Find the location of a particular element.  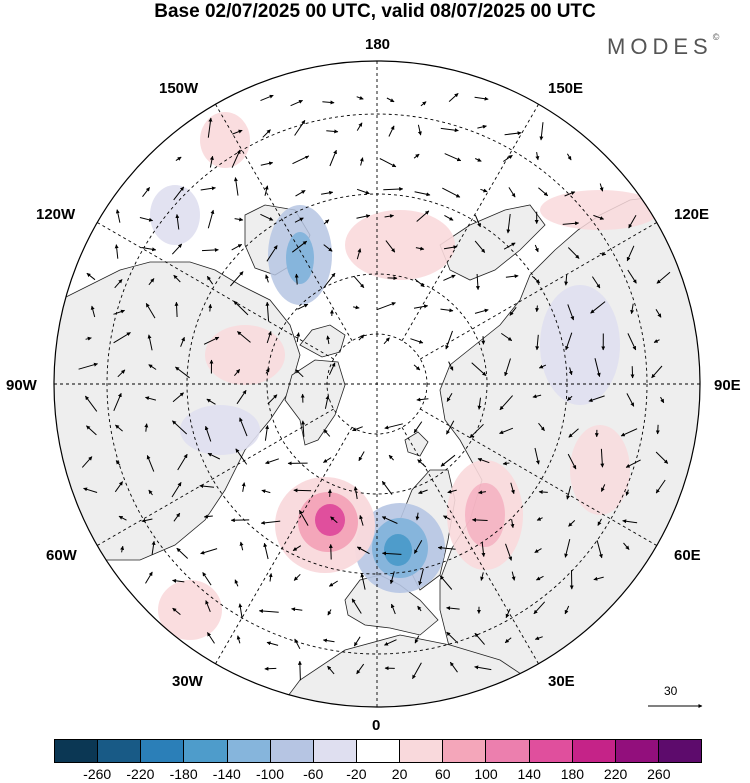

anomaly-positive-canada is located at coordinates (245, 355).